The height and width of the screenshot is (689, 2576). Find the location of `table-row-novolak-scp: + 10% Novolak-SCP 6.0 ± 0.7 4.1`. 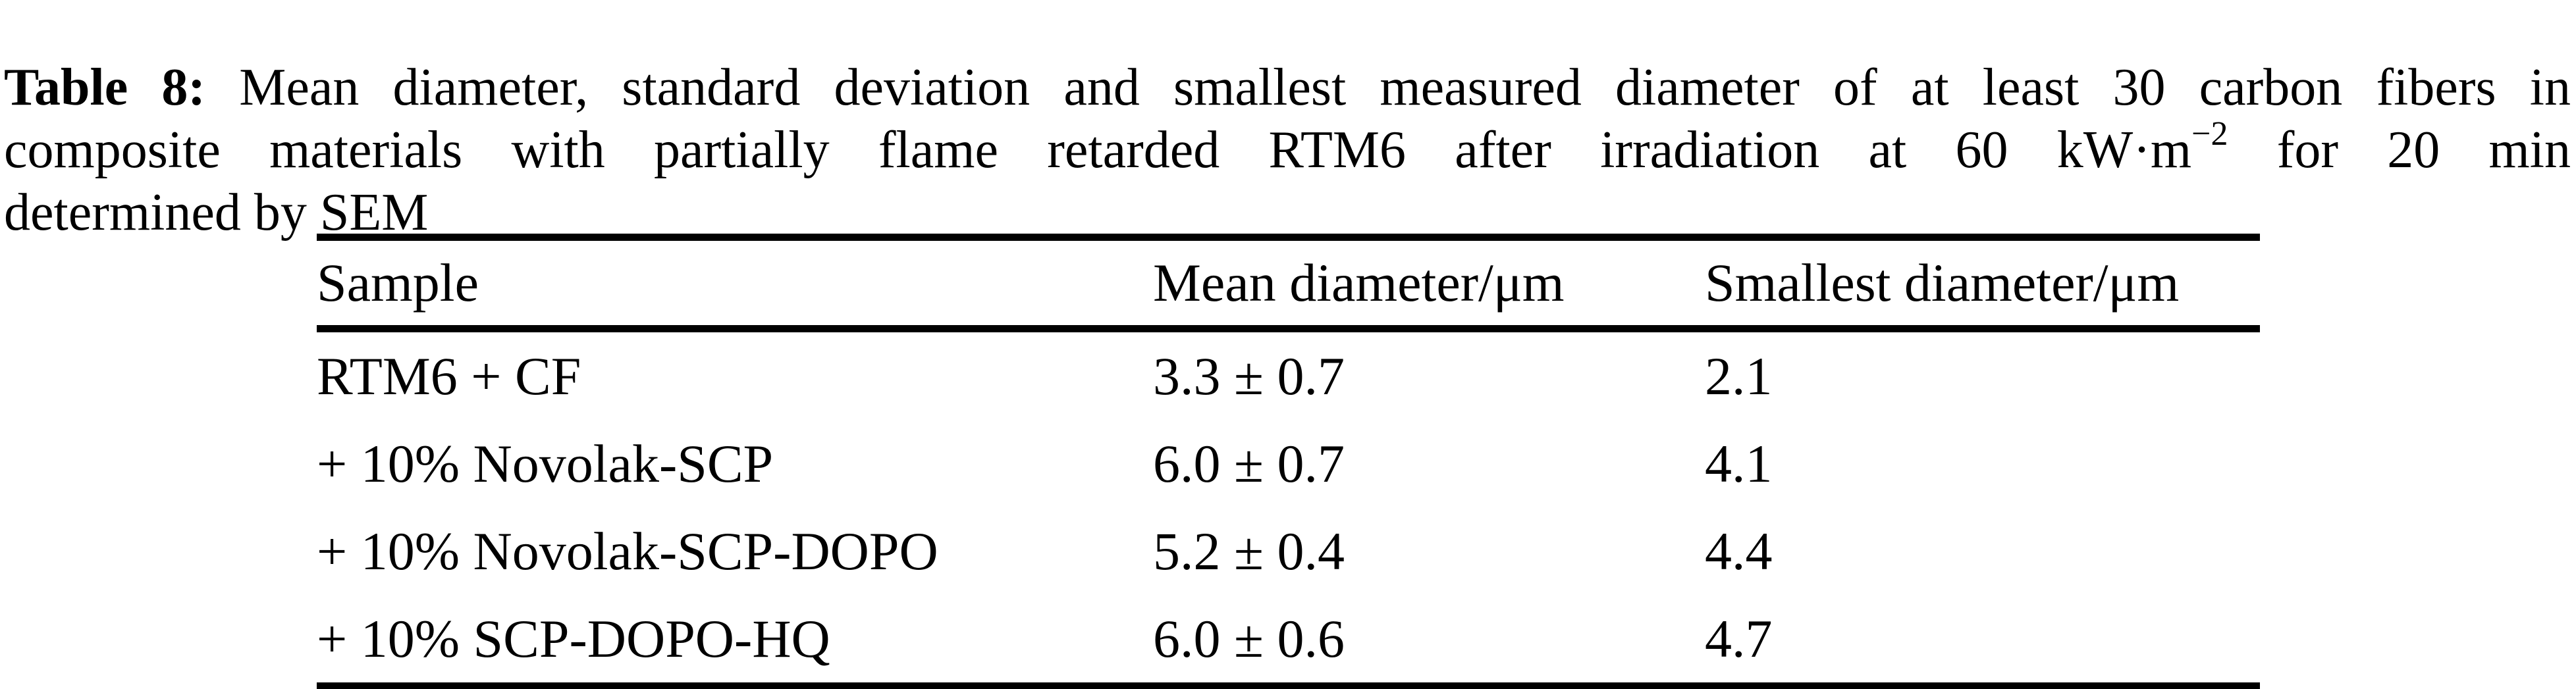

table-row-novolak-scp: + 10% Novolak-SCP 6.0 ± 0.7 4.1 is located at coordinates (1288, 463).